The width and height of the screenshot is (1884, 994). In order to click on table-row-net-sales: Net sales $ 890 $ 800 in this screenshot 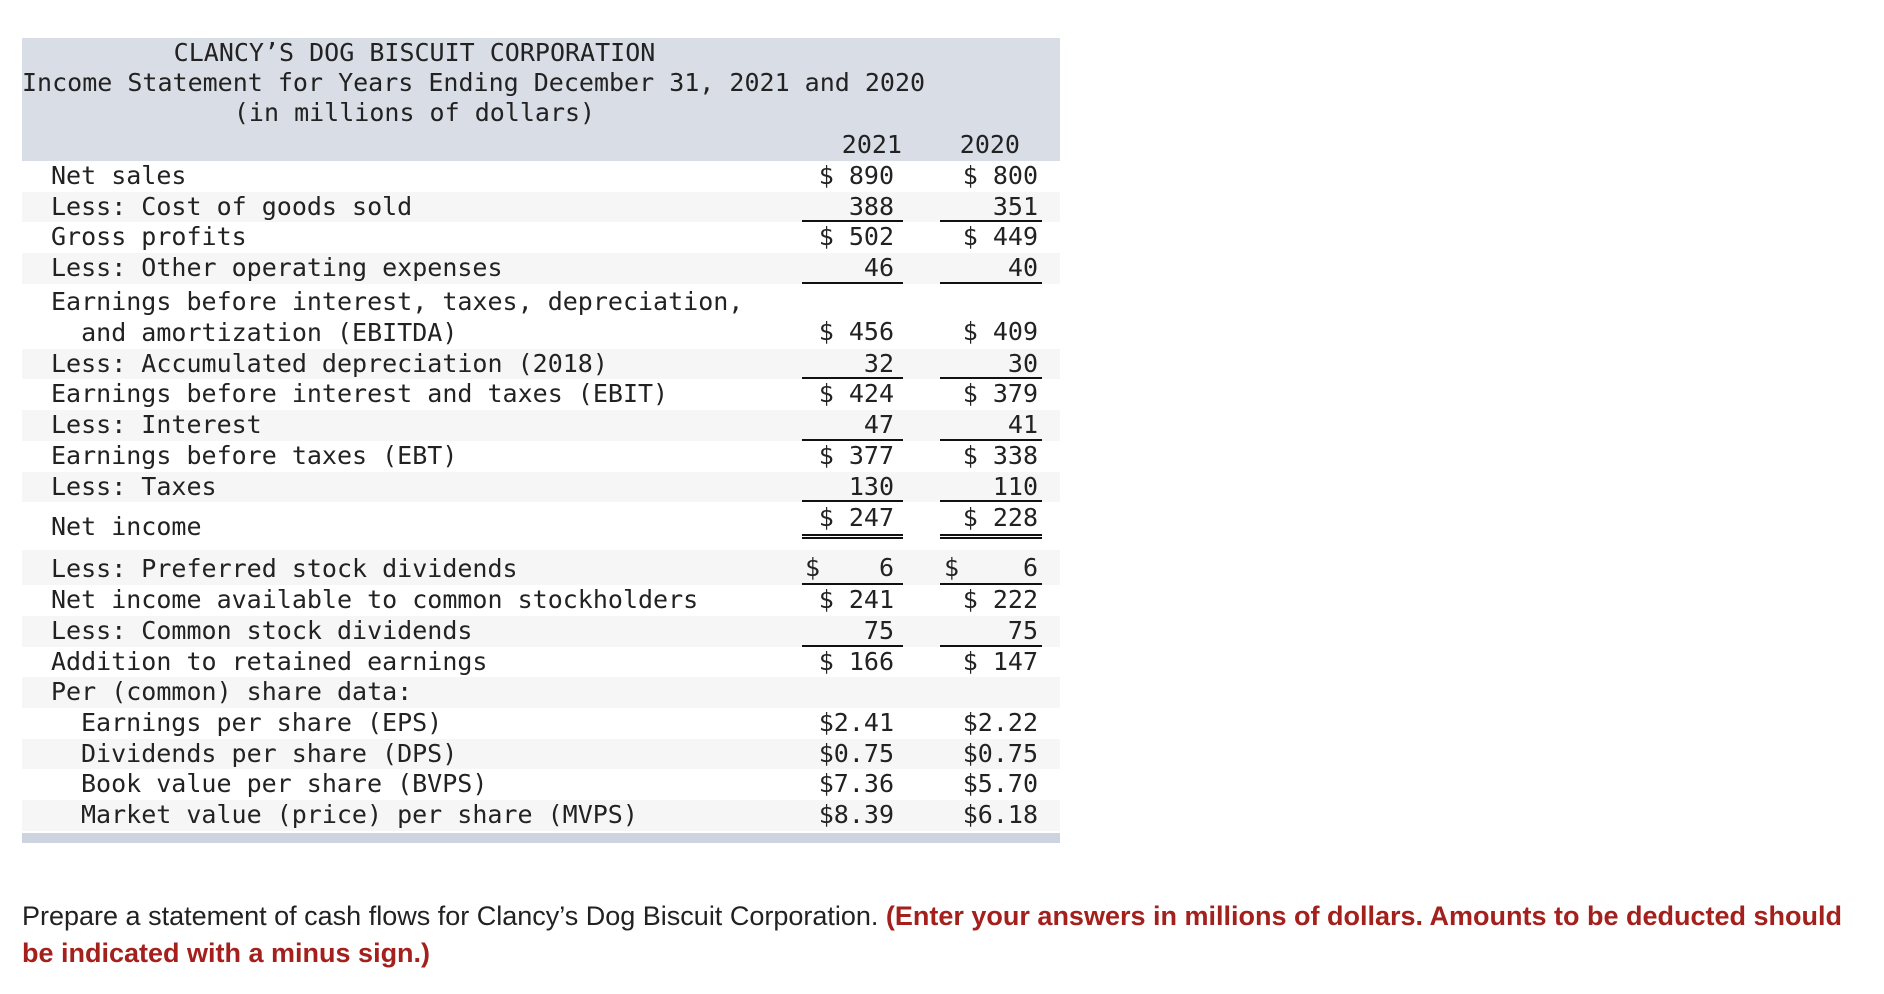, I will do `click(541, 176)`.